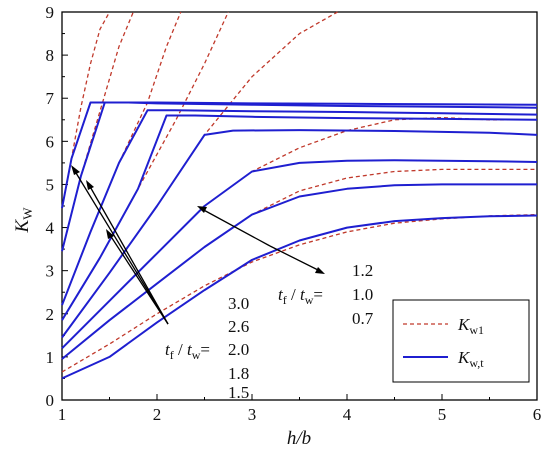 The height and width of the screenshot is (456, 550). What do you see at coordinates (50, 357) in the screenshot?
I see `y-tick-label: 1` at bounding box center [50, 357].